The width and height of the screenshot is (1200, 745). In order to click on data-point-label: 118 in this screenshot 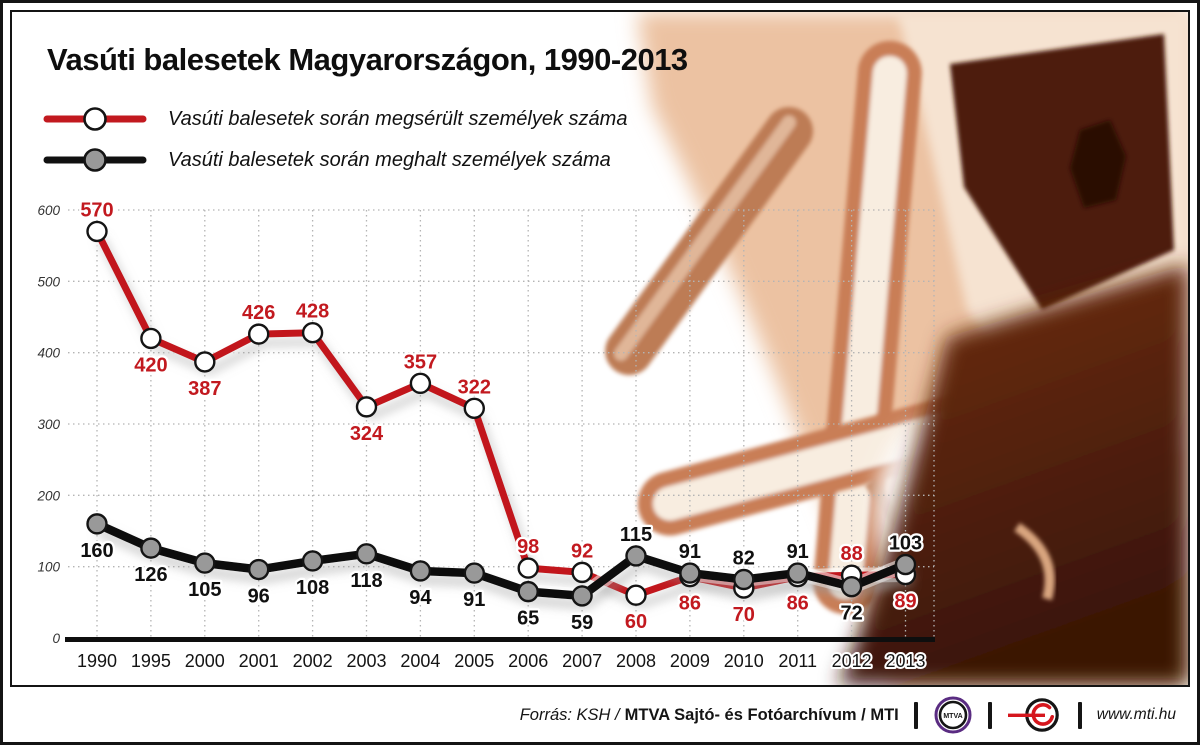, I will do `click(366, 581)`.